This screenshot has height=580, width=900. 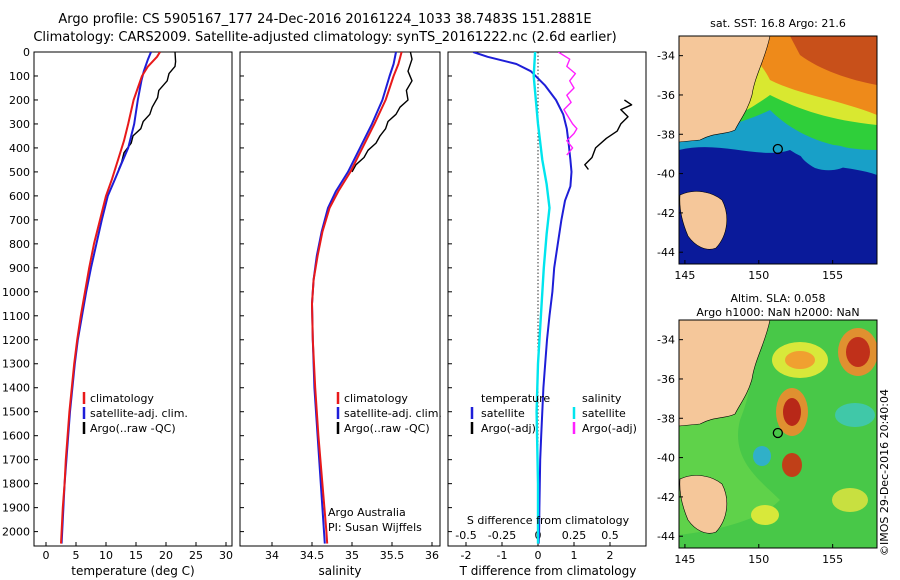 I want to click on salinity-diff-x-tick-label: 0.25, so click(x=574, y=535).